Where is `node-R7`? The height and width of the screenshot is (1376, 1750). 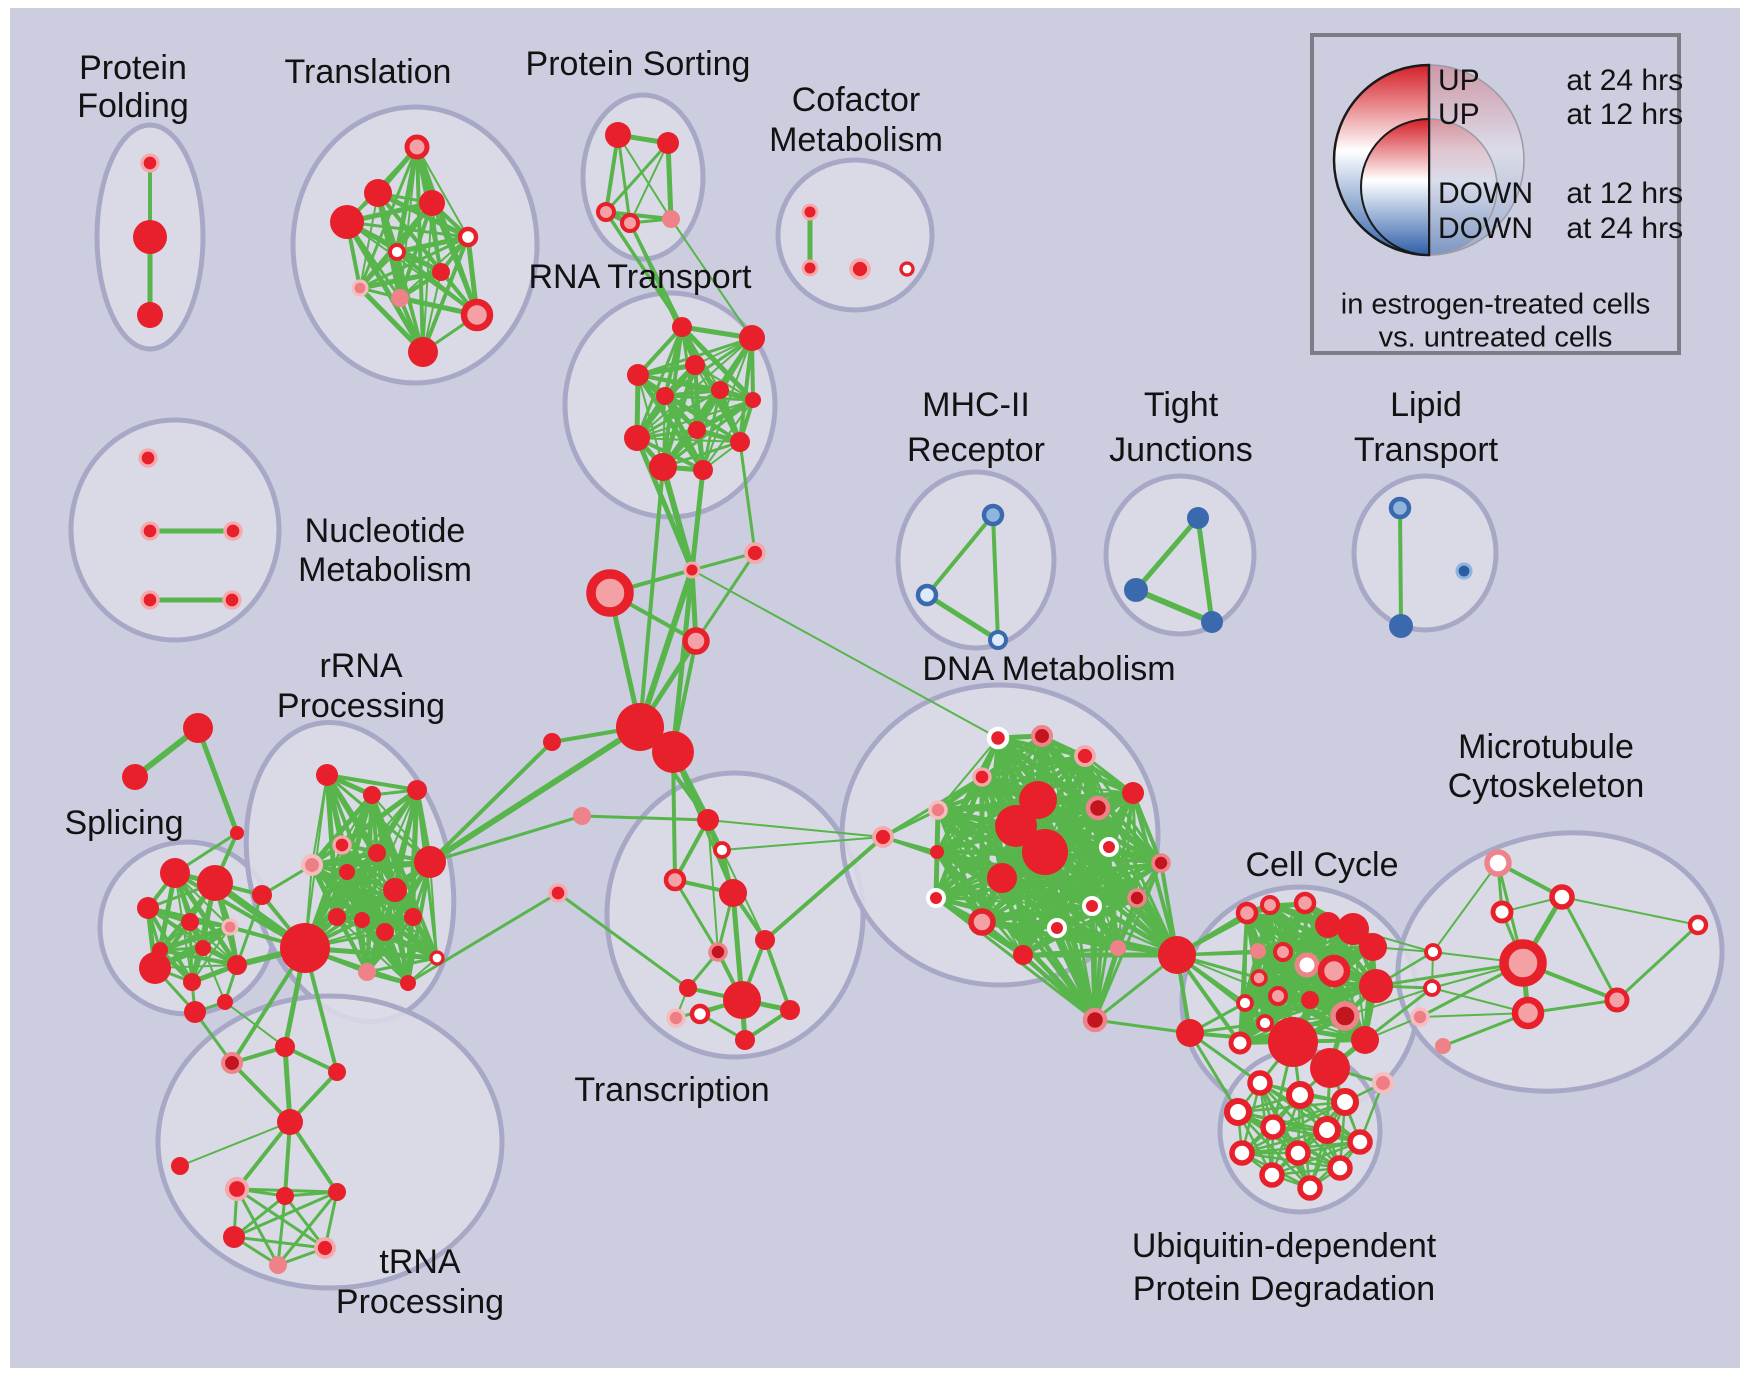
node-R7 is located at coordinates (347, 872).